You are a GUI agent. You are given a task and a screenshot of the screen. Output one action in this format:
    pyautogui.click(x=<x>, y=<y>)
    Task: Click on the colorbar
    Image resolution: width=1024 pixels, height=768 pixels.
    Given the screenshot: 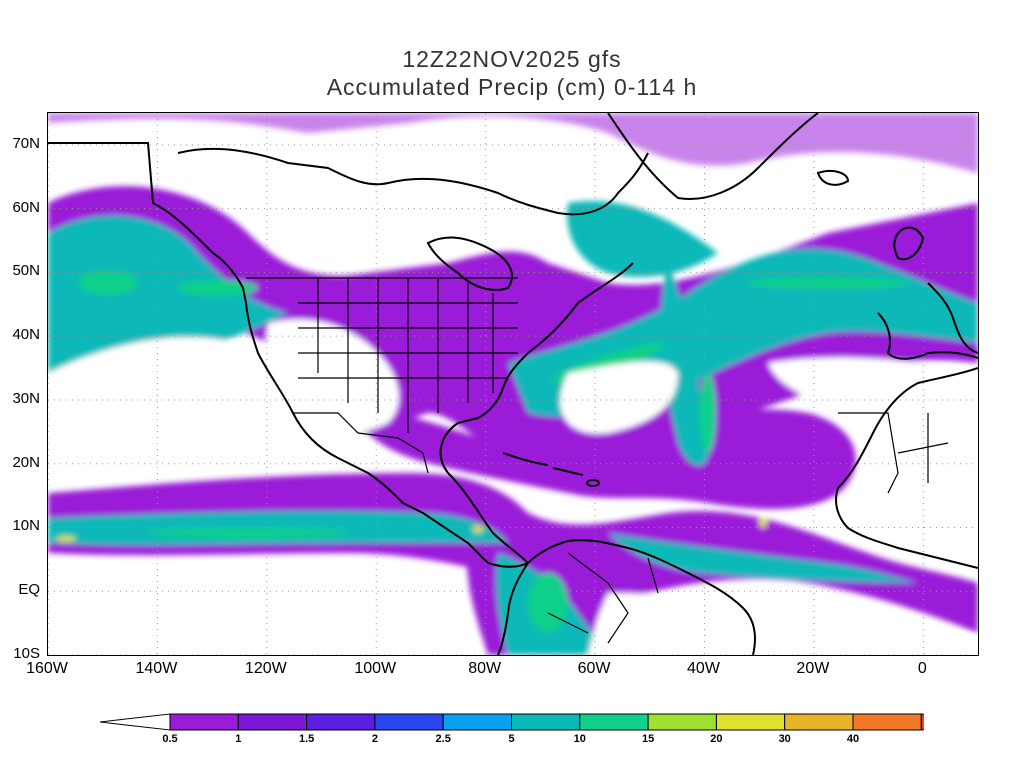 What is the action you would take?
    pyautogui.click(x=512, y=722)
    